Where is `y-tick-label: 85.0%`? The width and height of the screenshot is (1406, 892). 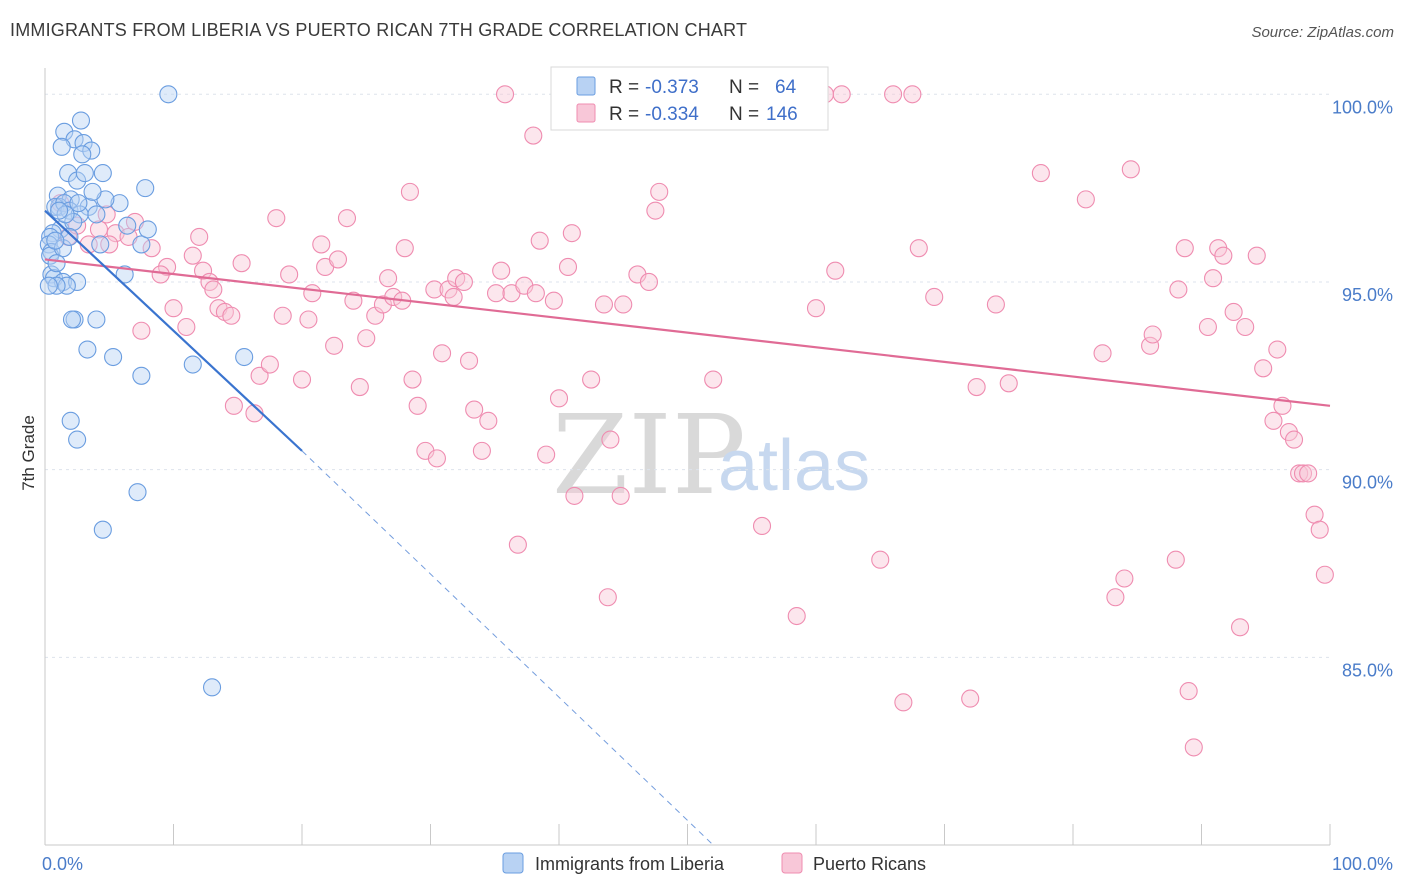 y-tick-label: 85.0% is located at coordinates (1367, 670).